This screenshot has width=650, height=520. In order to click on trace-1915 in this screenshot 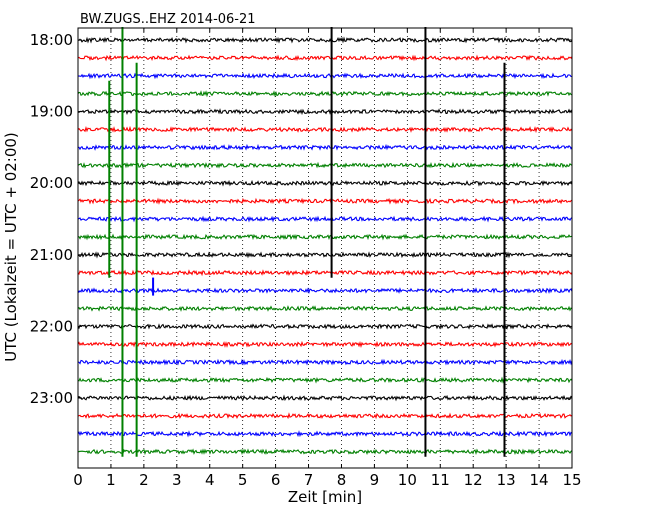, I will do `click(325, 129)`.